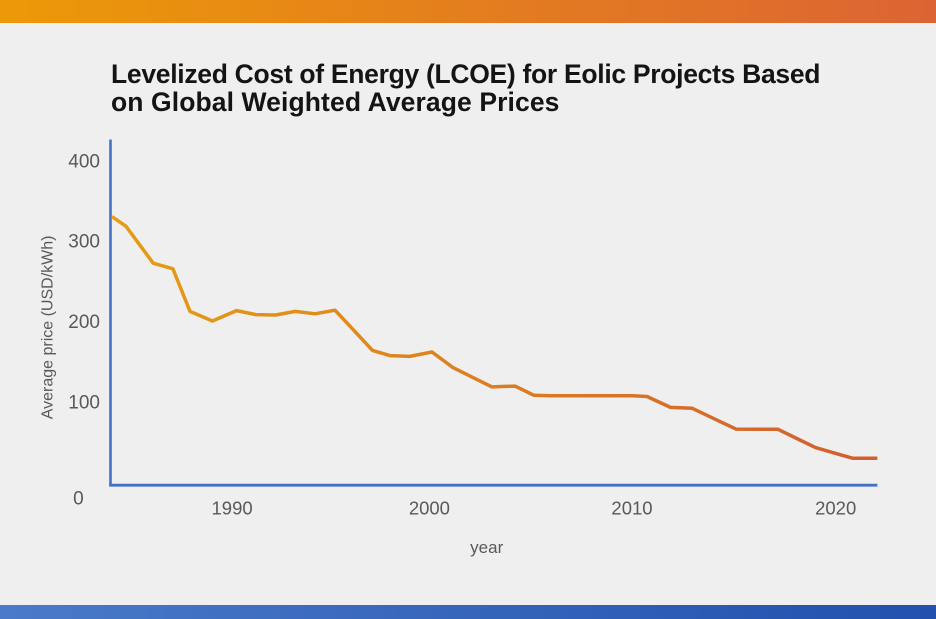 The height and width of the screenshot is (619, 936). Describe the element at coordinates (232, 508) in the screenshot. I see `svg-text: 1990` at that location.